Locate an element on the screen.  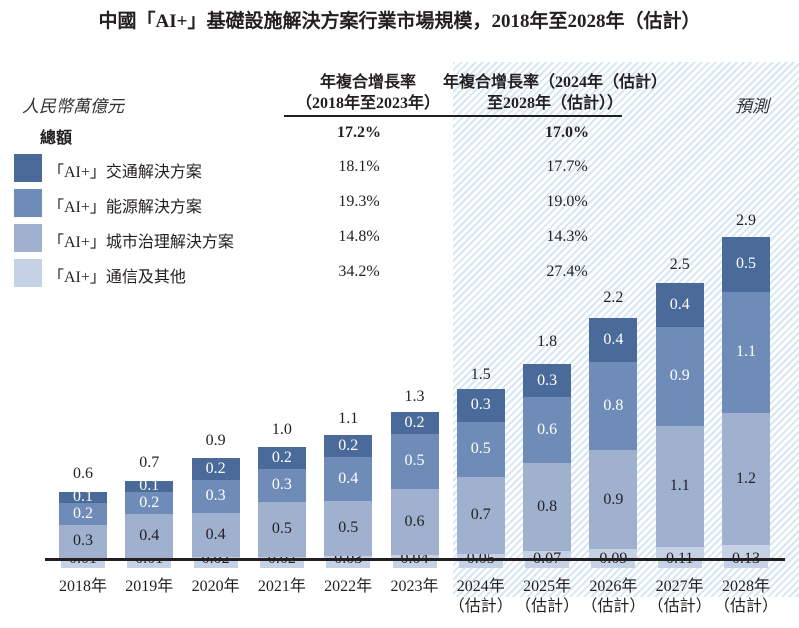
cagr-header-historical: 年複合增長率 （2018年至2023年） is located at coordinates (367, 93).